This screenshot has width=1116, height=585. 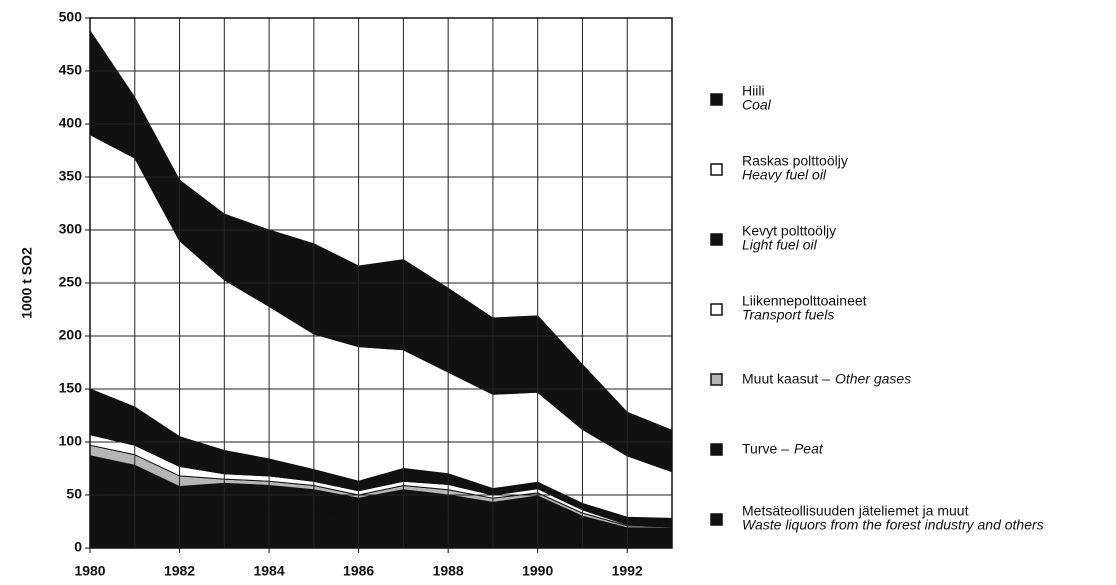 What do you see at coordinates (71, 176) in the screenshot?
I see `y-tick-label: 350` at bounding box center [71, 176].